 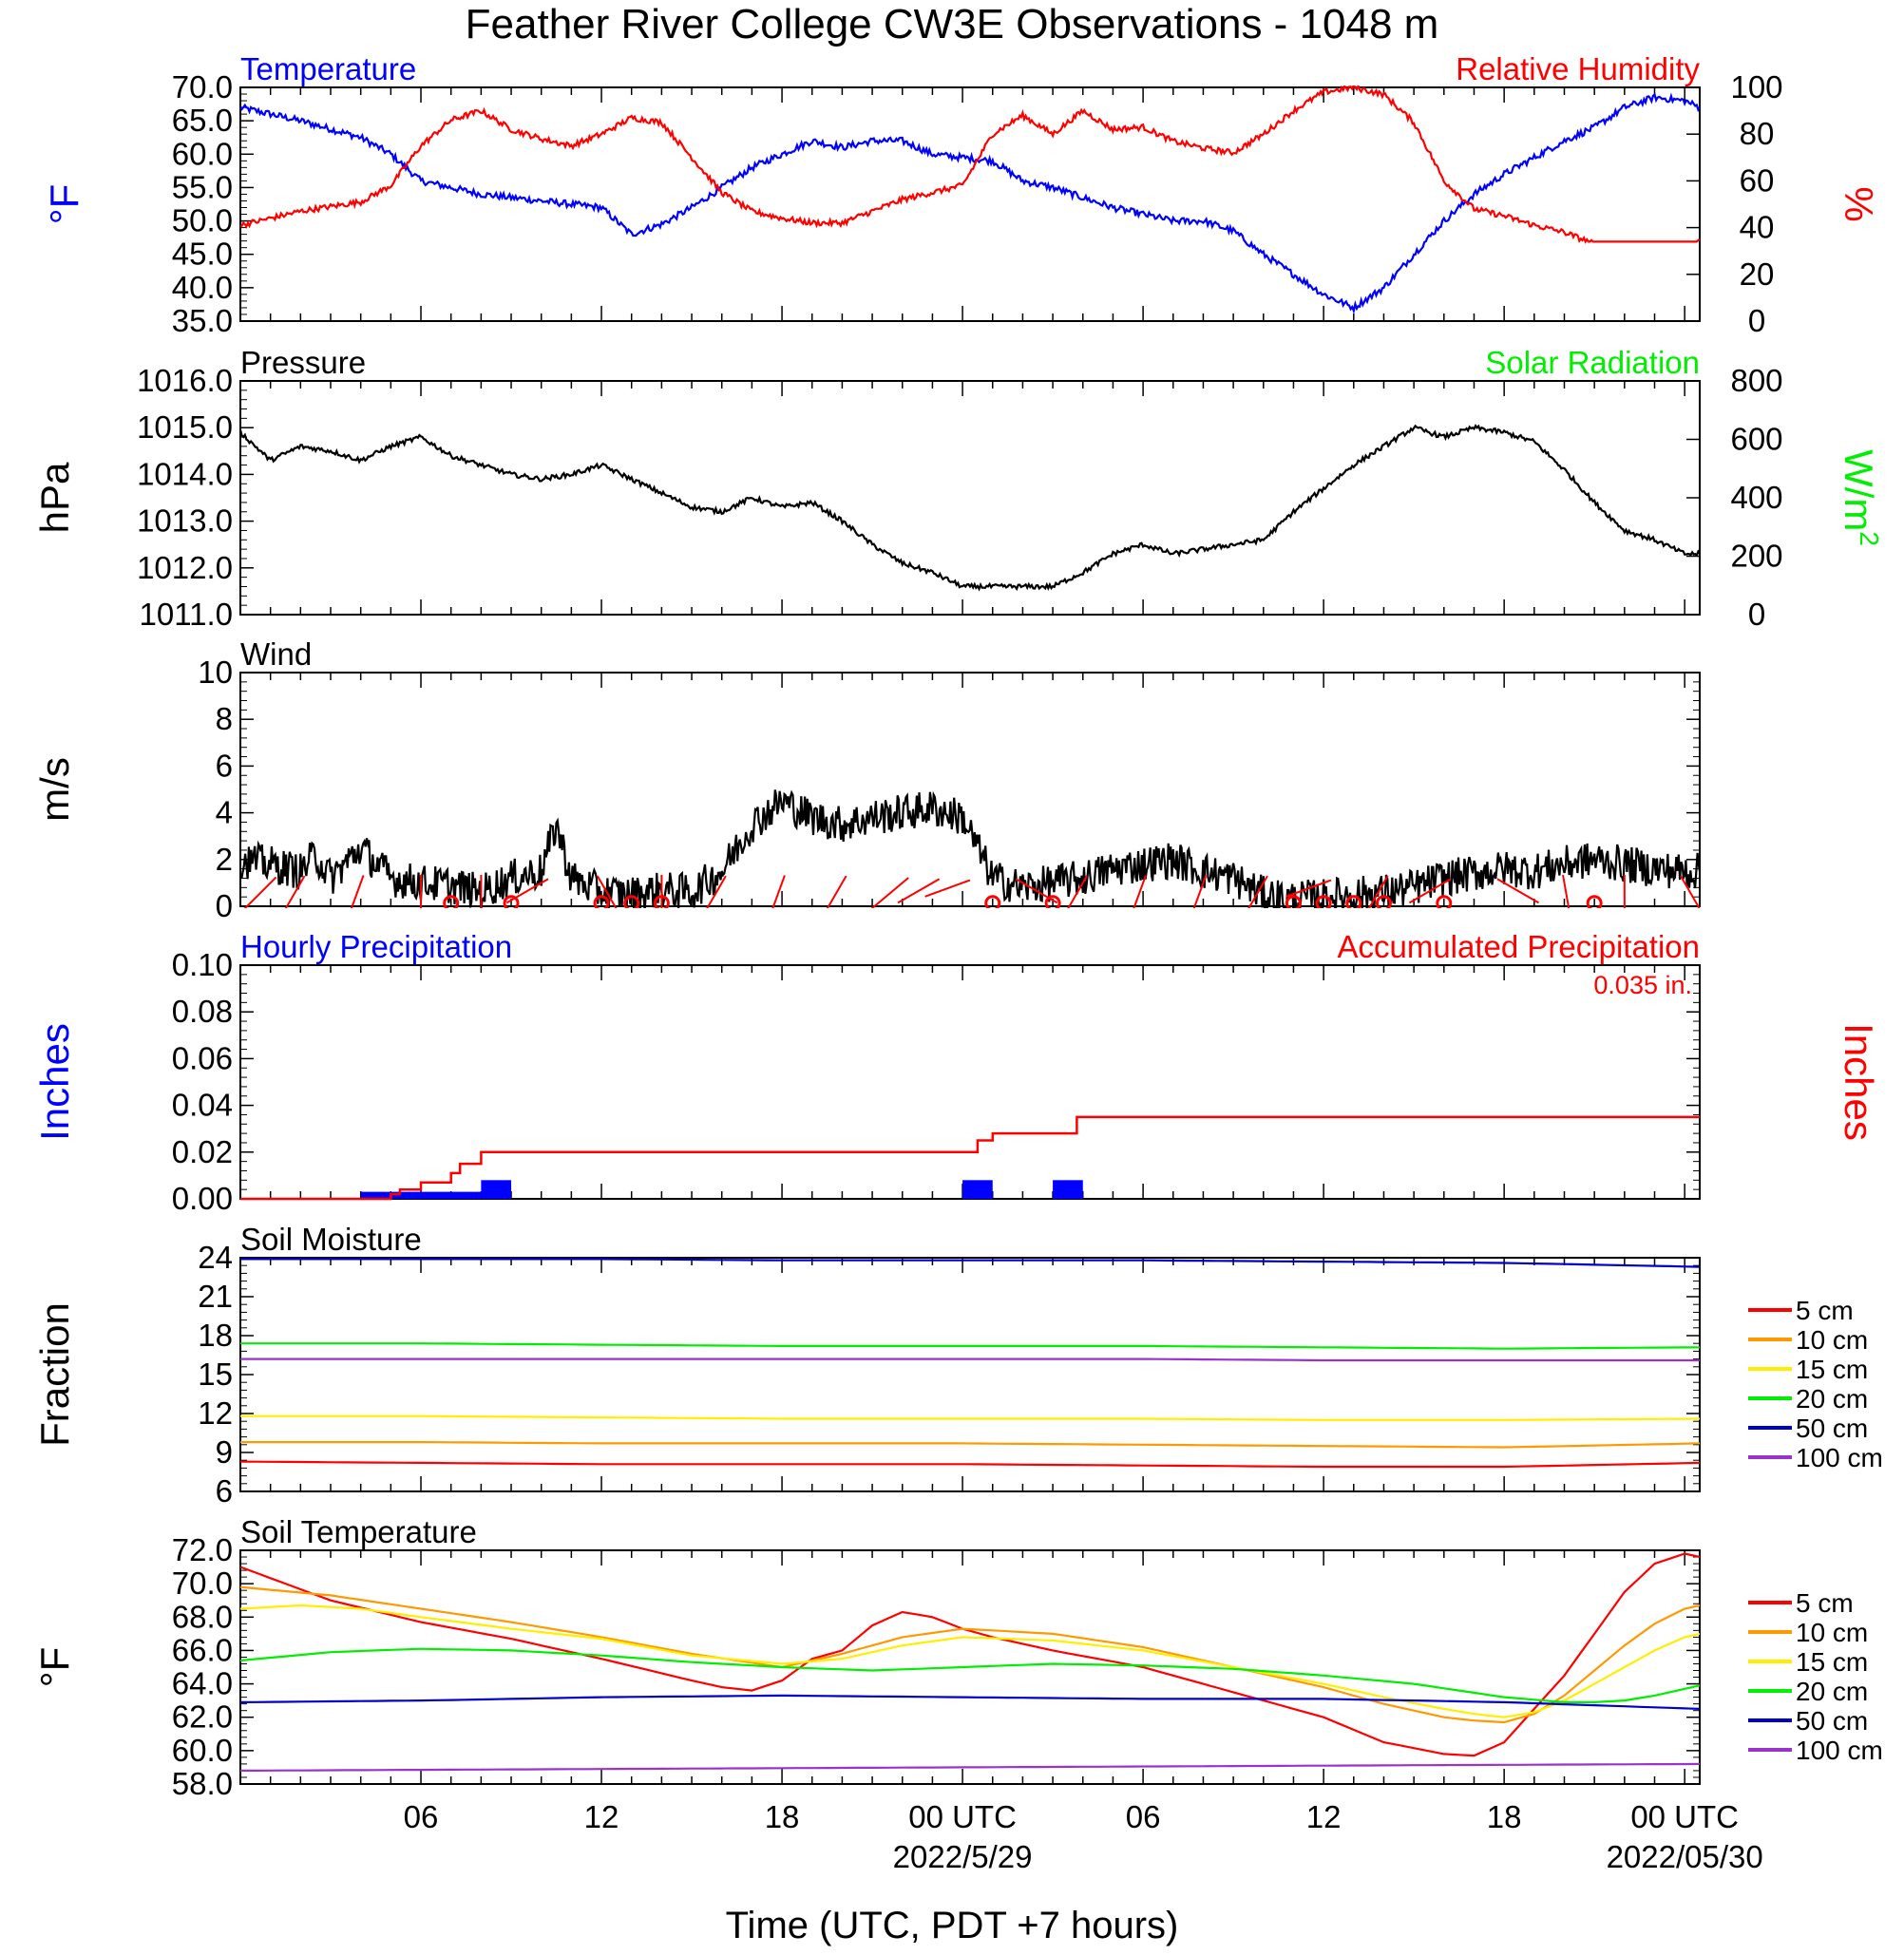 What do you see at coordinates (202, 1783) in the screenshot?
I see `y-tick-label-left: 58.0` at bounding box center [202, 1783].